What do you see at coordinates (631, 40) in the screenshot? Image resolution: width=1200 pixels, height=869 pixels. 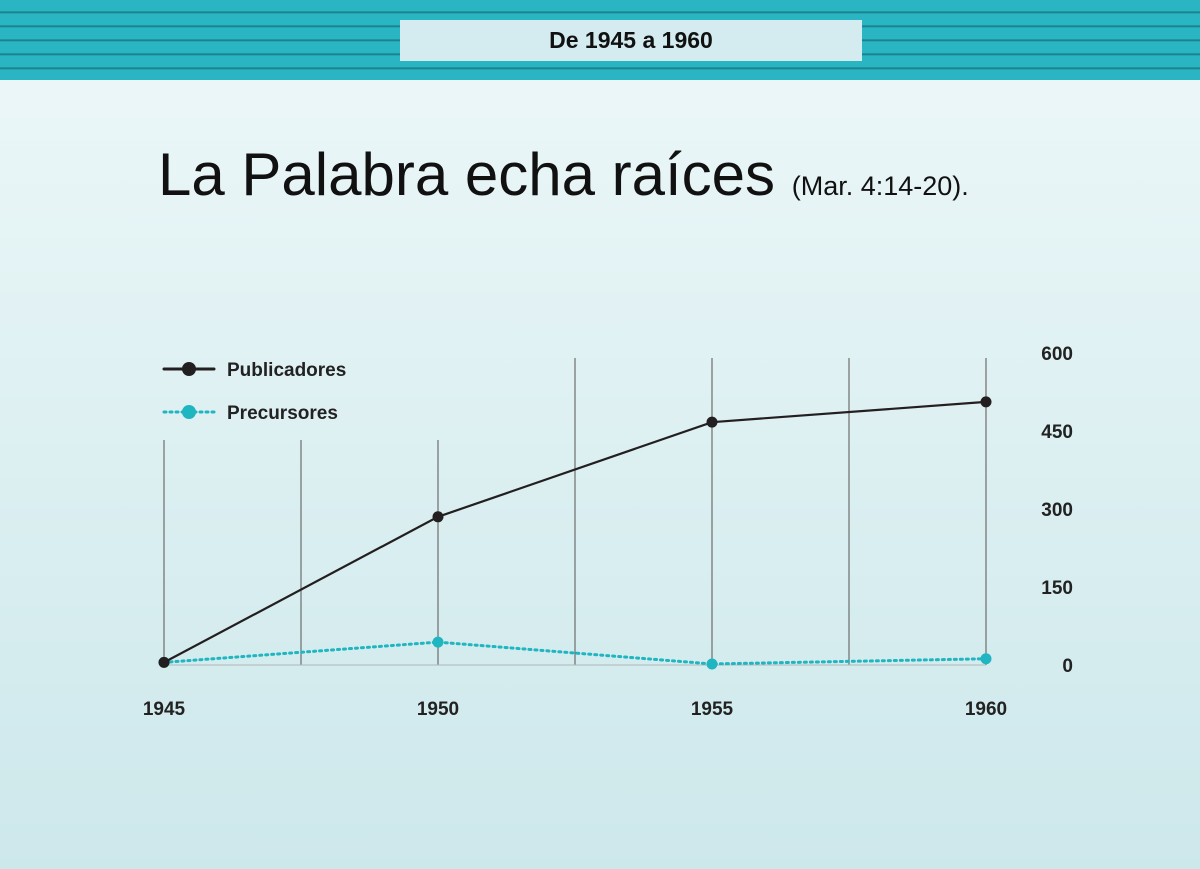 I see `header-label: De 1945 a 1960` at bounding box center [631, 40].